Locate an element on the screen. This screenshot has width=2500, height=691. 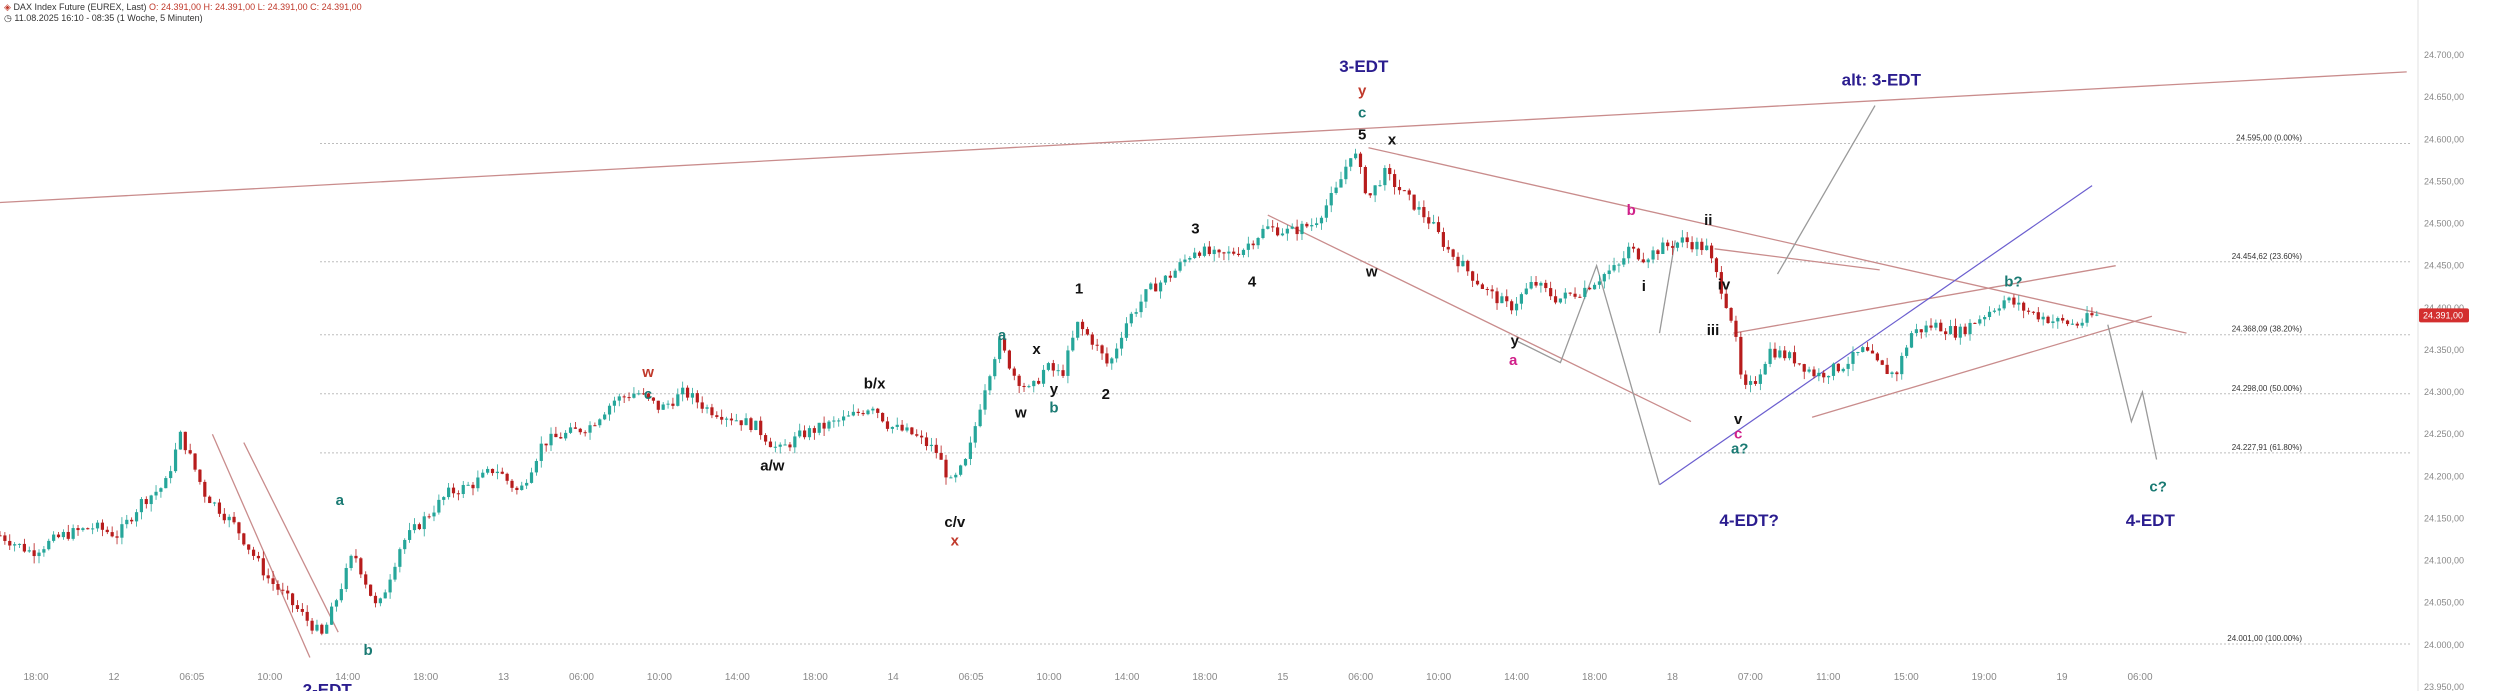
x-tick-label: 14:00 is located at coordinates (737, 677).